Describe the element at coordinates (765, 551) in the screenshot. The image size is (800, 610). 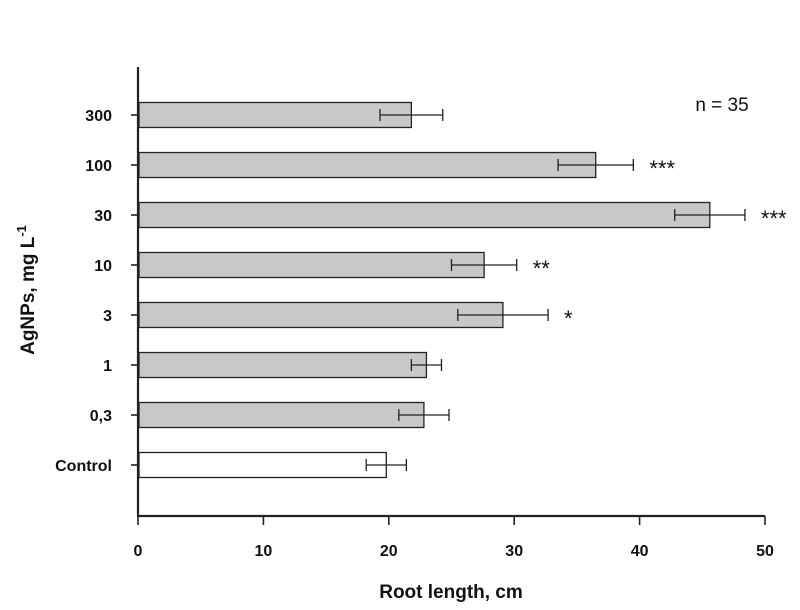
I see `x-tick-label: 50` at that location.